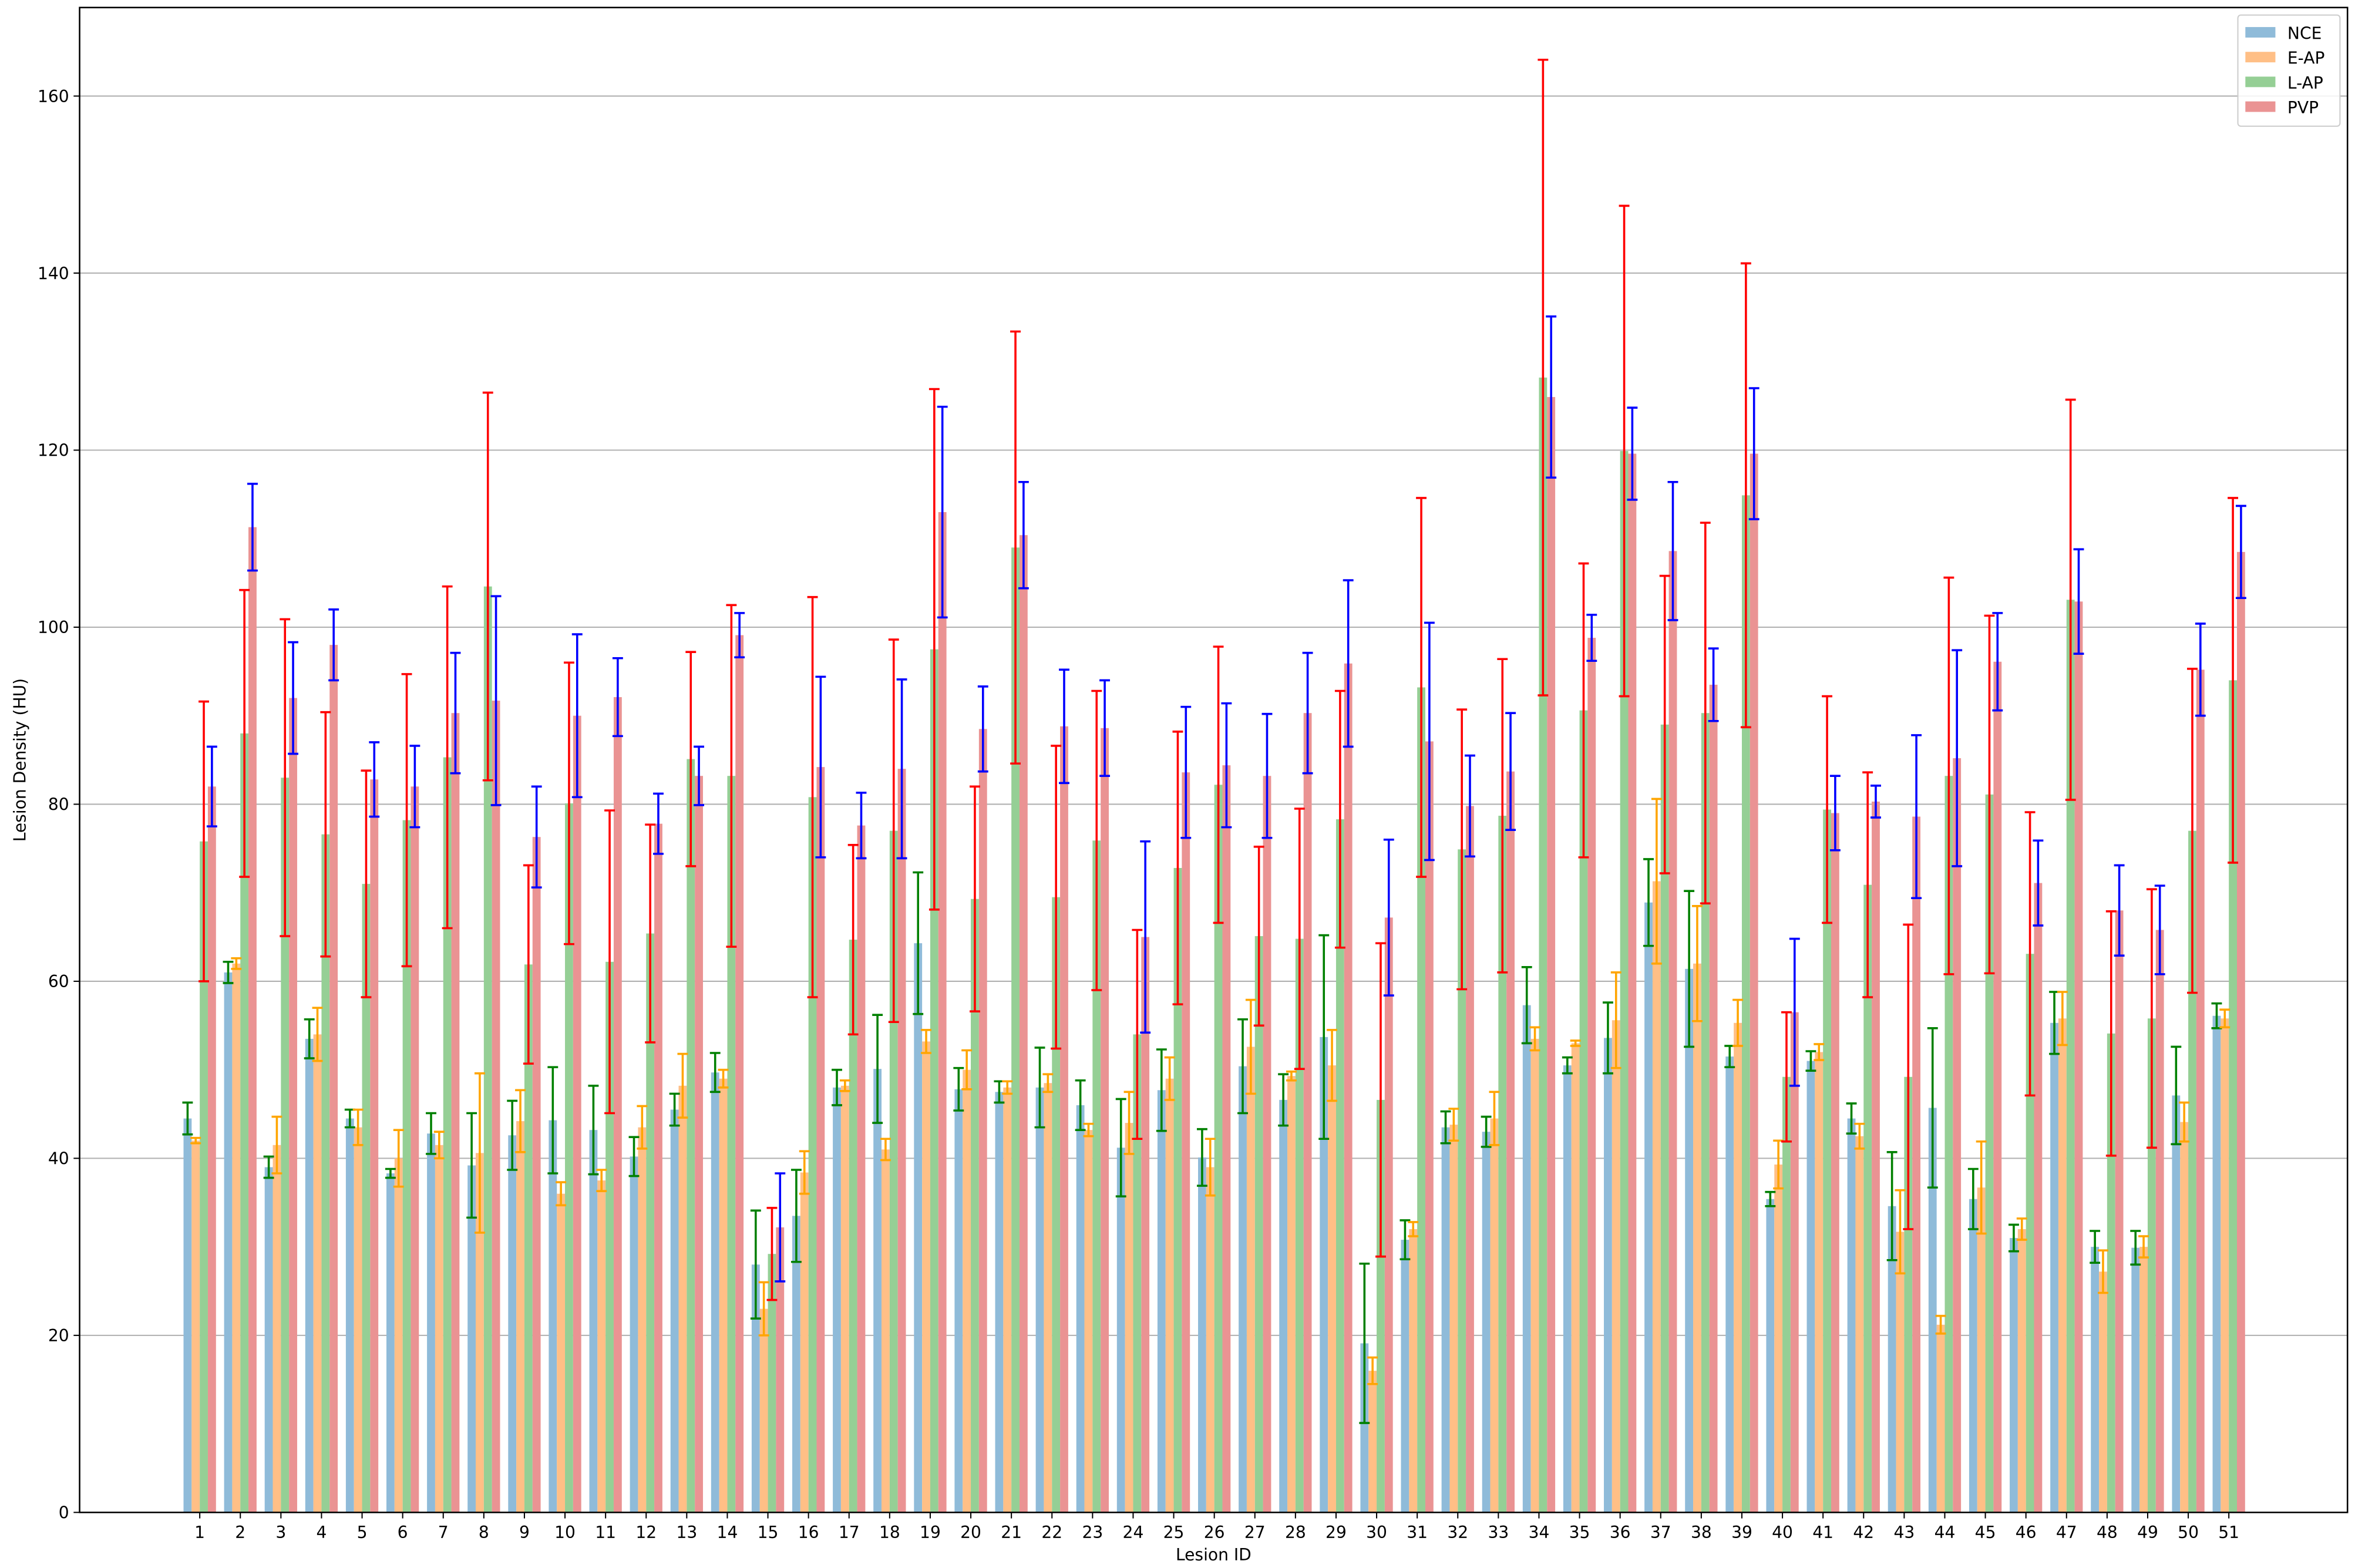 This screenshot has height=1568, width=2355. I want to click on legend-box, so click(2289, 71).